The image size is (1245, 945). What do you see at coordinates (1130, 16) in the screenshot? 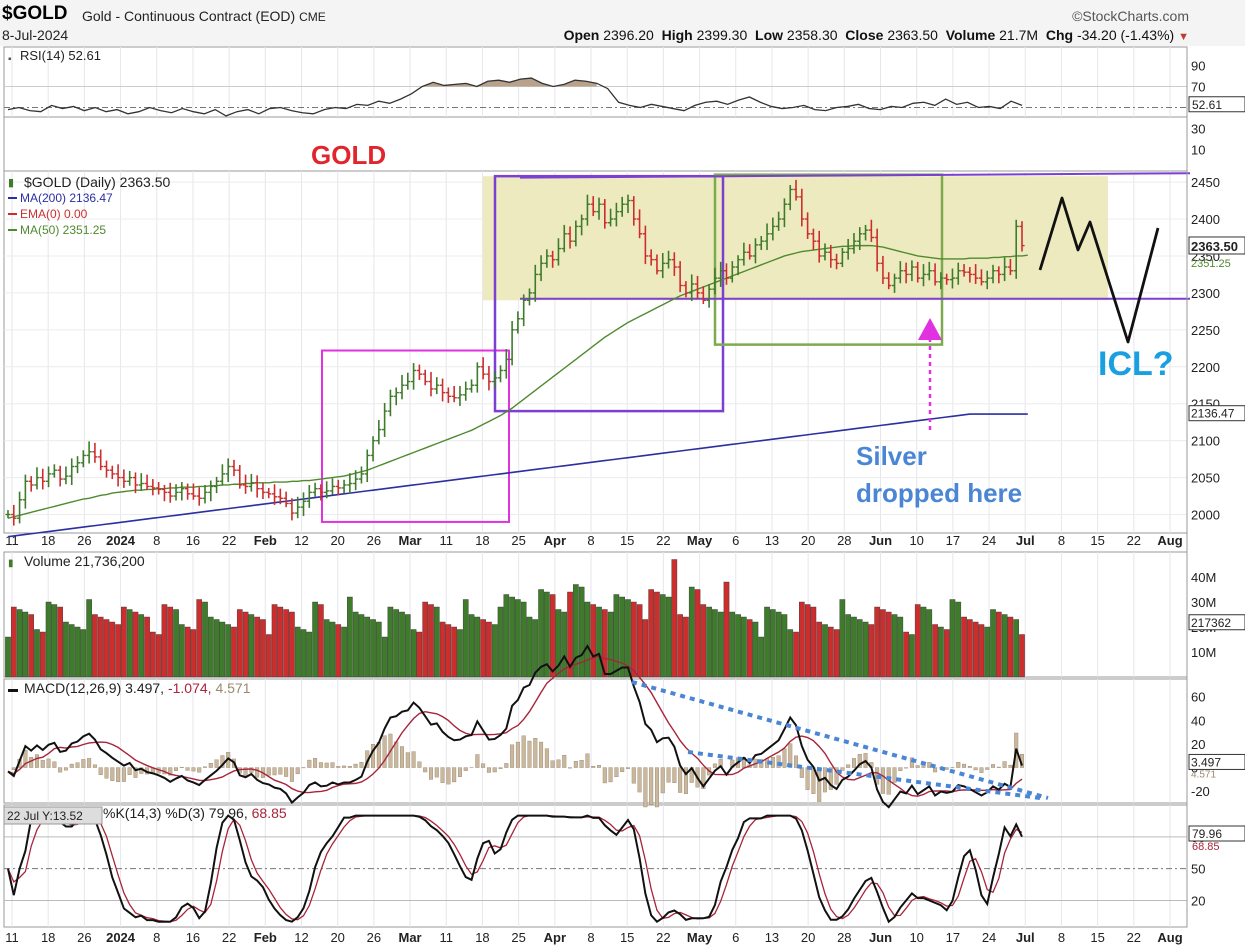
I see `brand-label: ©StockCharts.com` at bounding box center [1130, 16].